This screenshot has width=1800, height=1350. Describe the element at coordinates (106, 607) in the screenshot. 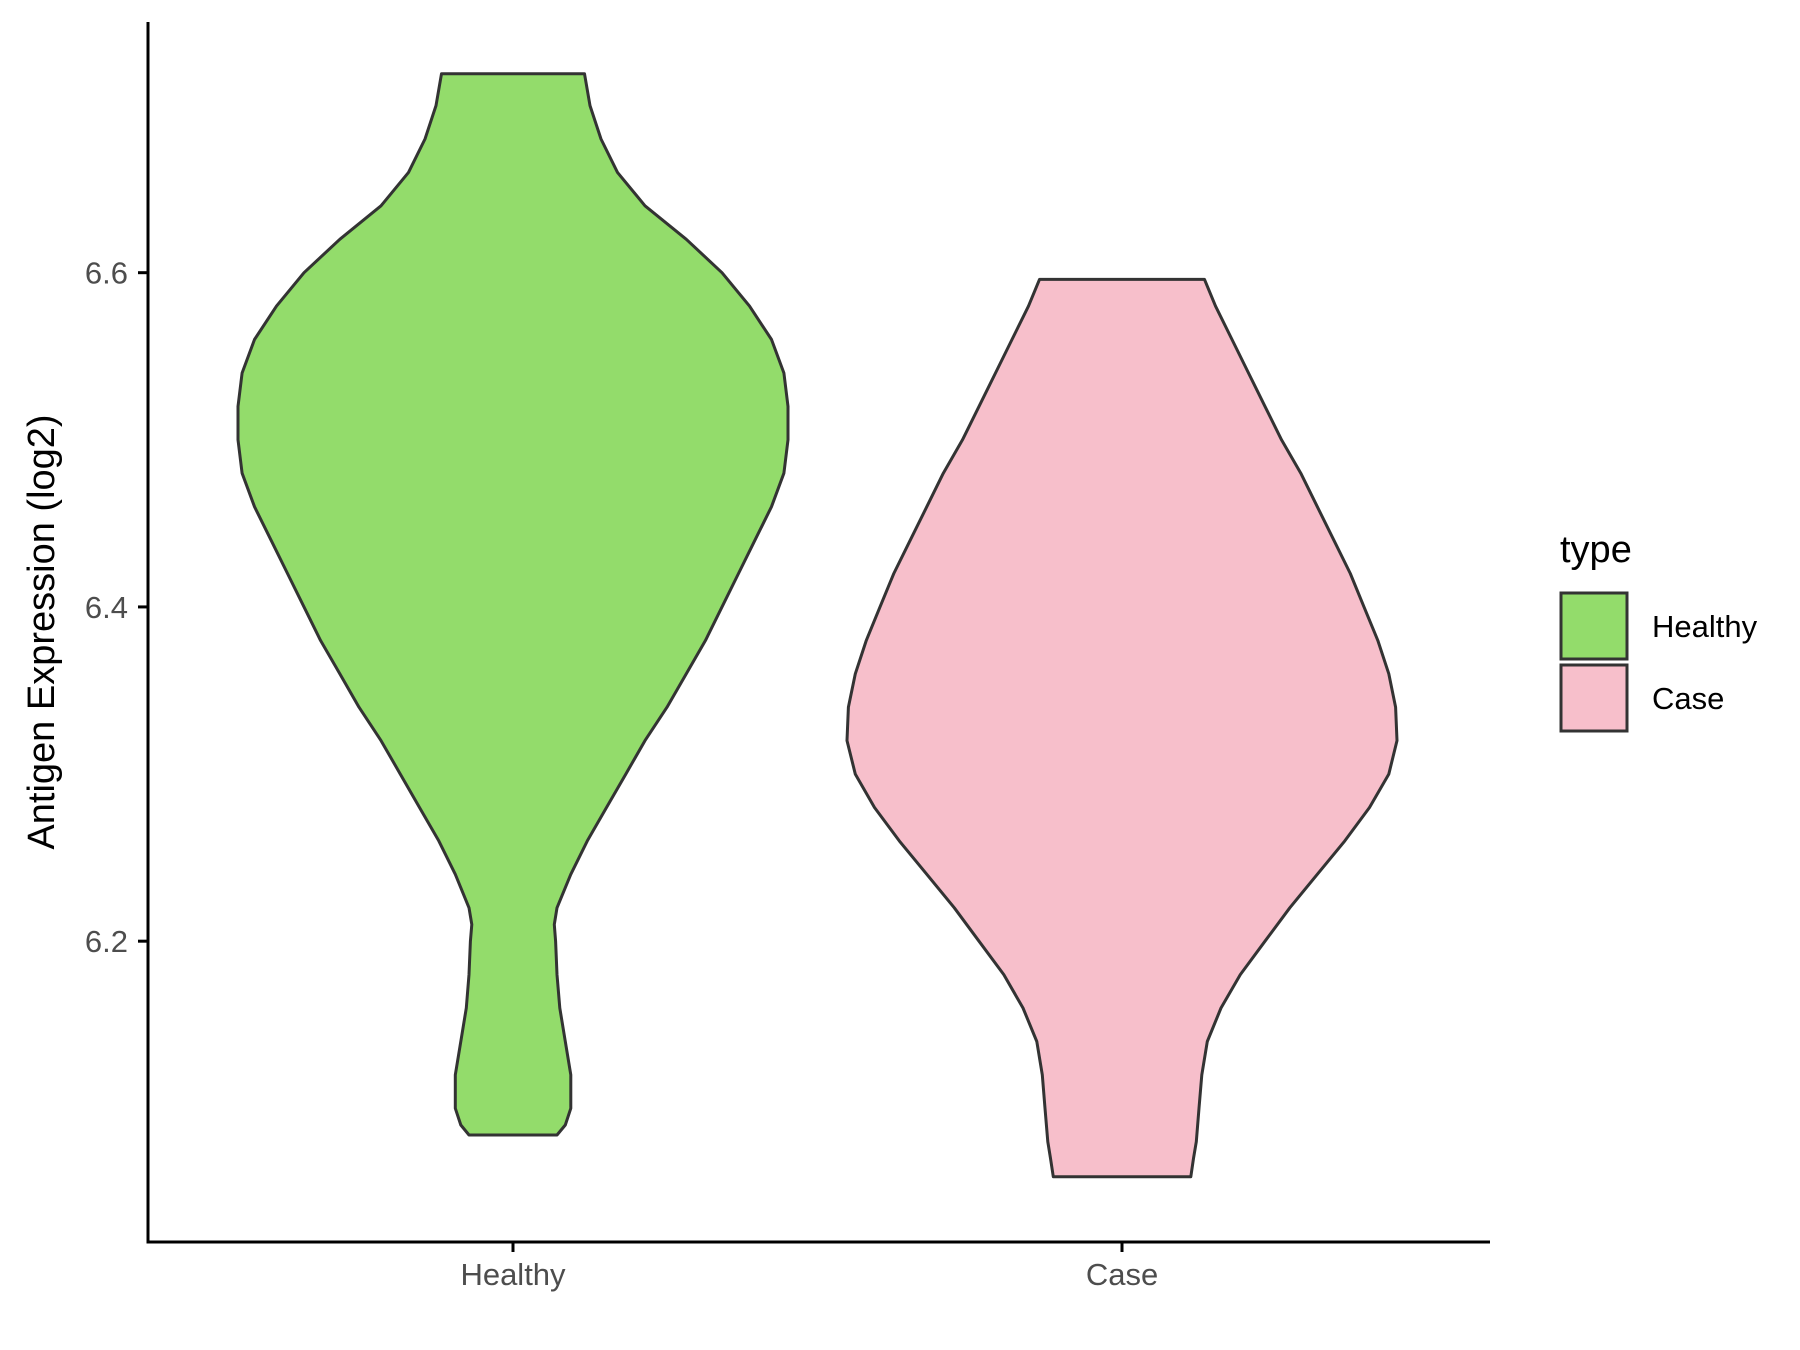

I see `y-tick-label: 6.4` at that location.